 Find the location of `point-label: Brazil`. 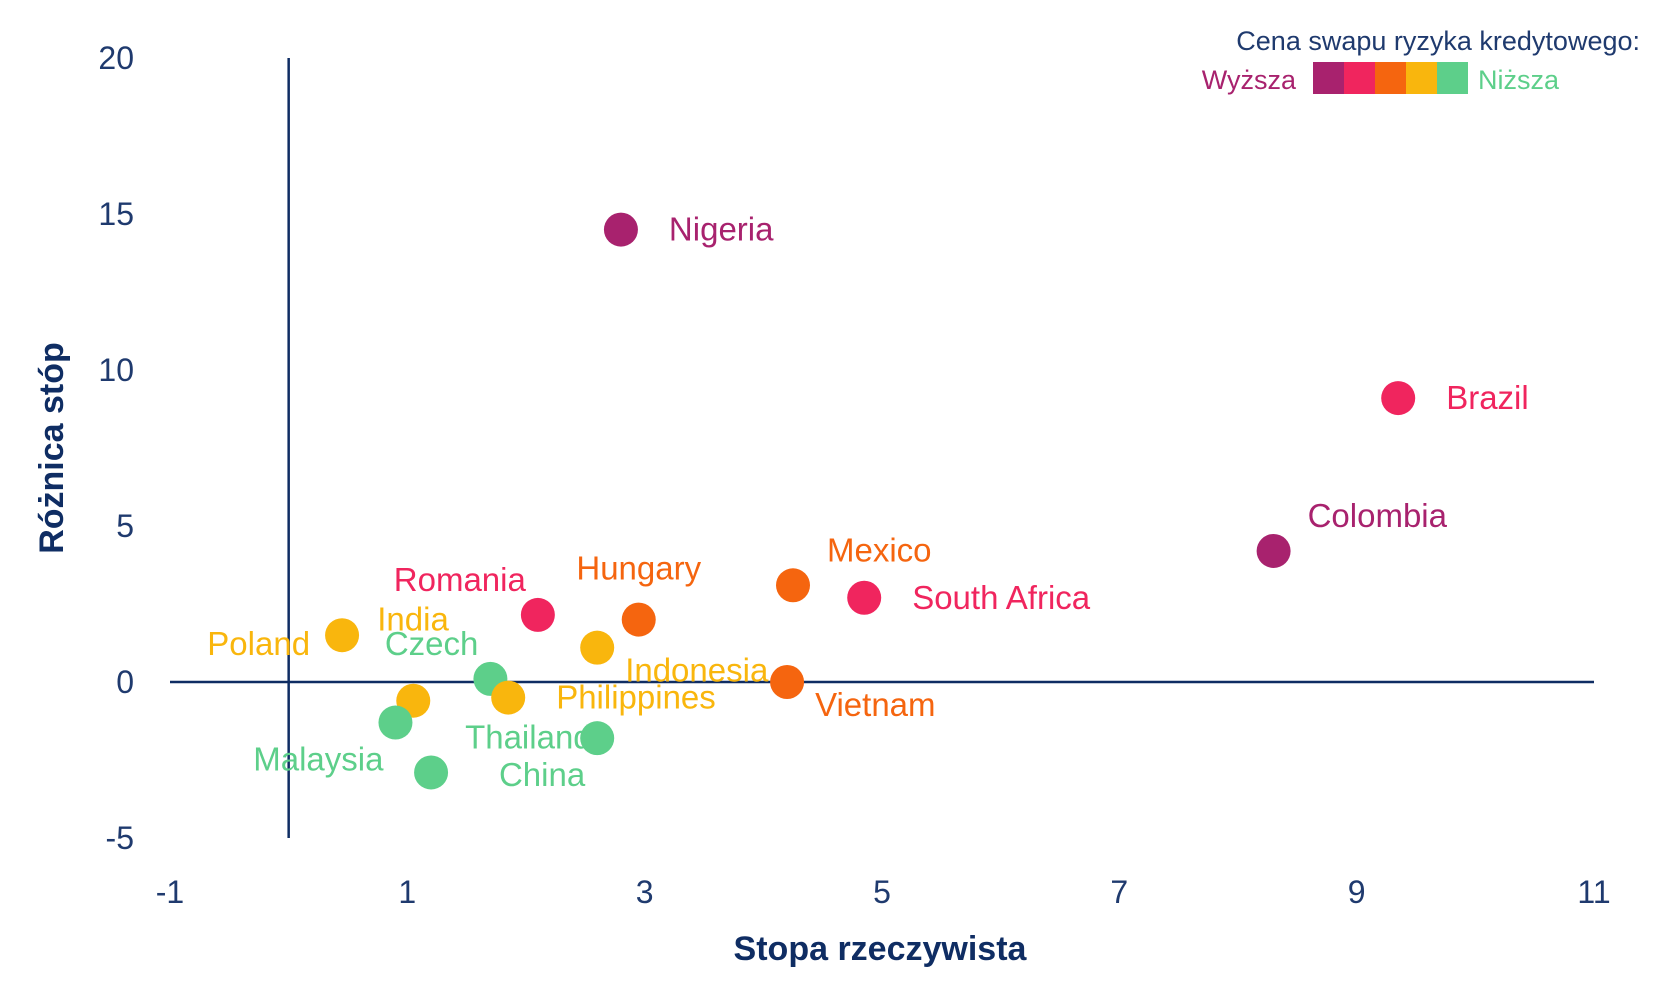

point-label: Brazil is located at coordinates (1487, 397).